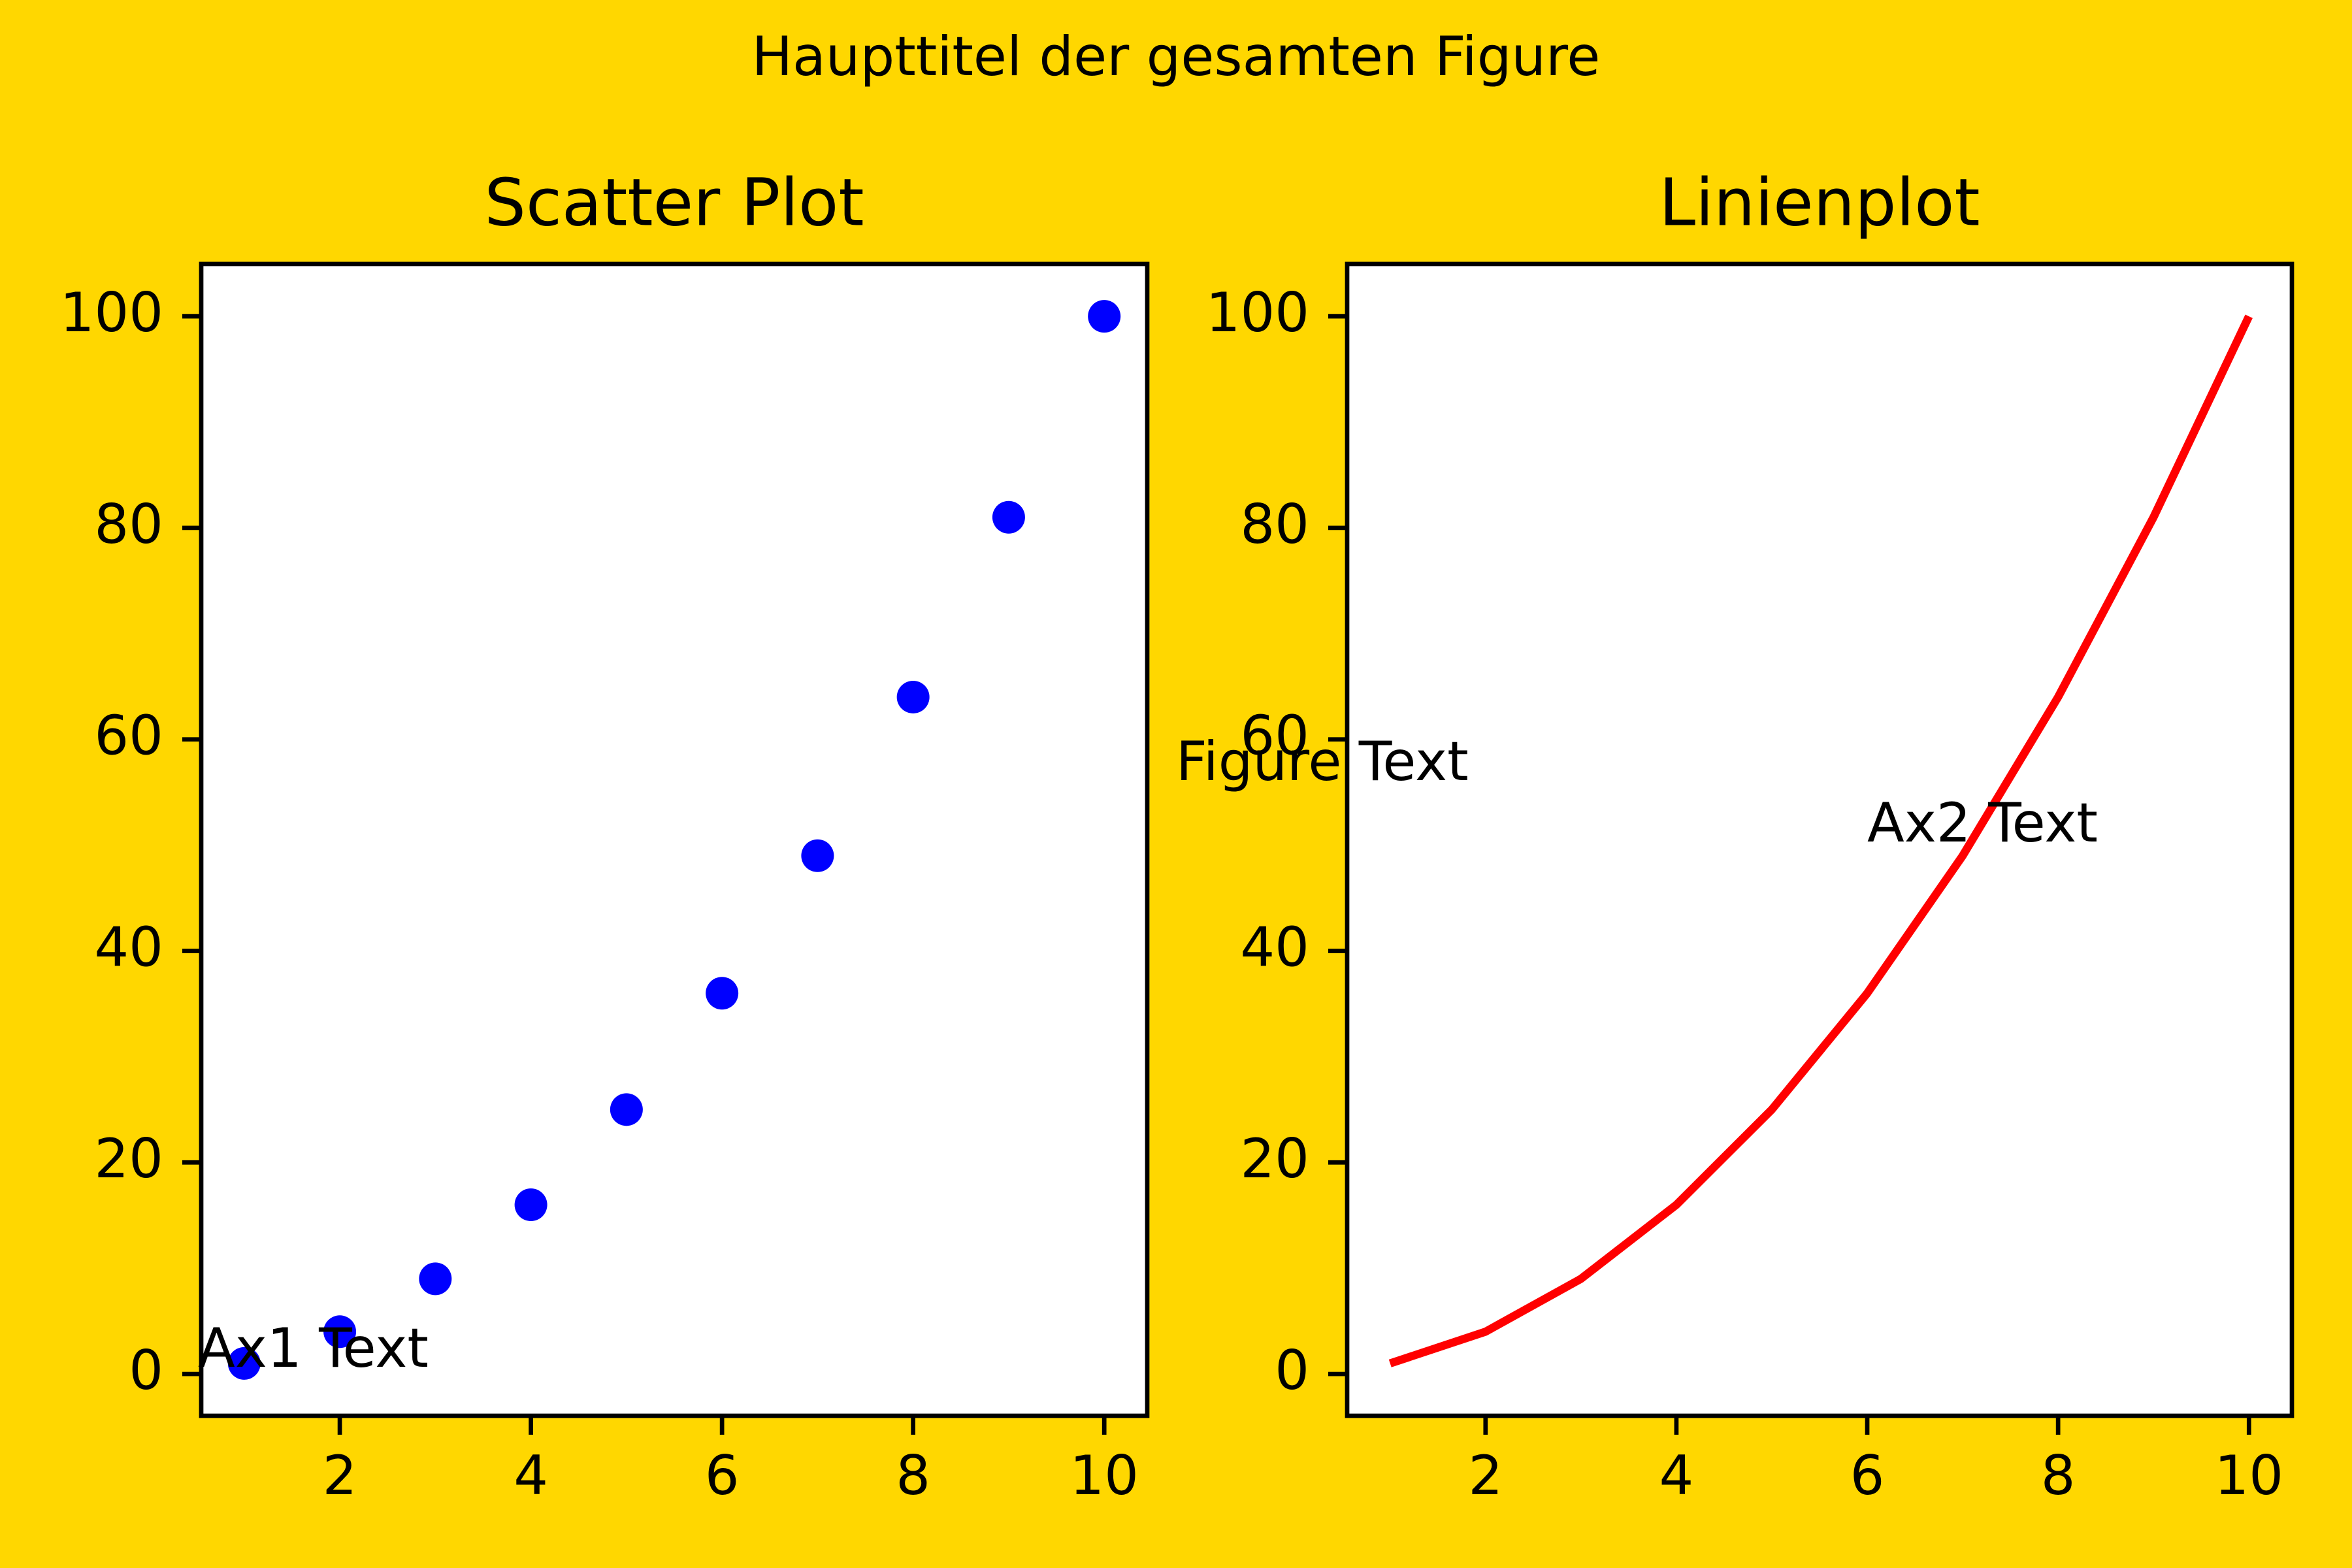  What do you see at coordinates (1819, 202) in the screenshot?
I see `subplot-title: Linienplot` at bounding box center [1819, 202].